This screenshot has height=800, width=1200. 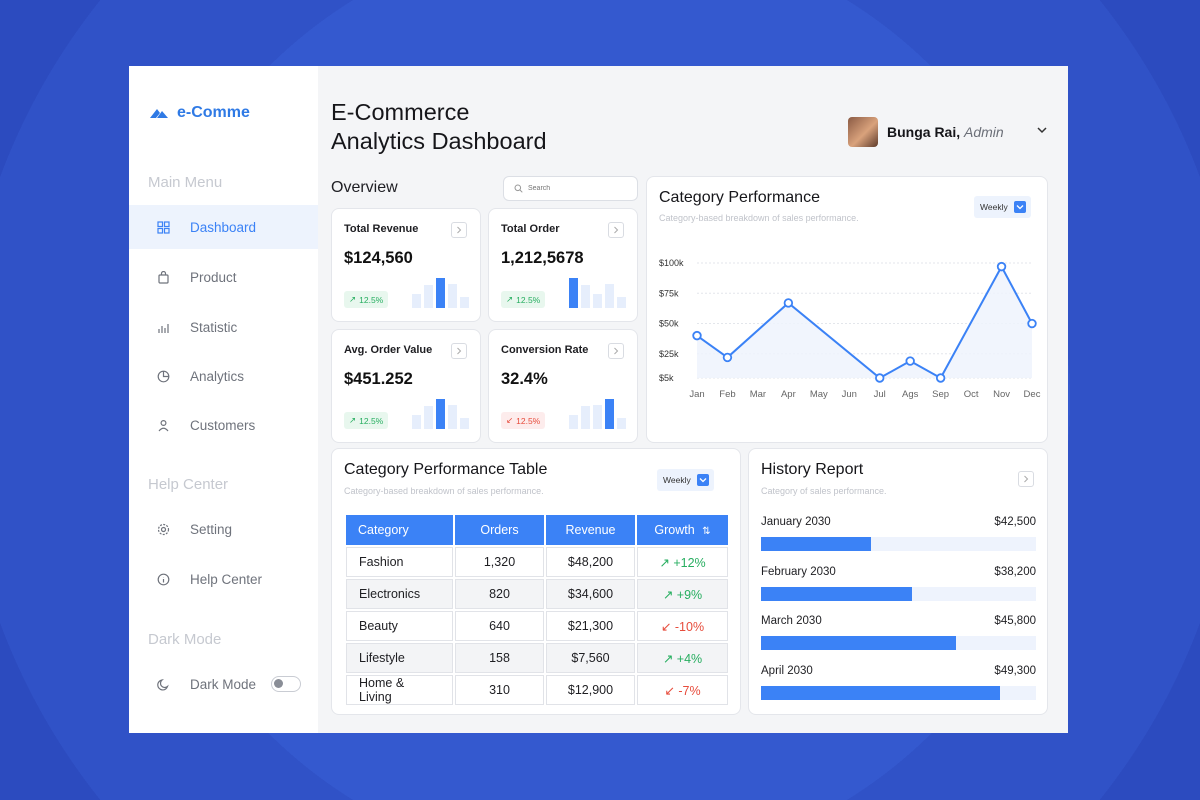 What do you see at coordinates (399, 658) in the screenshot?
I see `cell-category: Lifestyle` at bounding box center [399, 658].